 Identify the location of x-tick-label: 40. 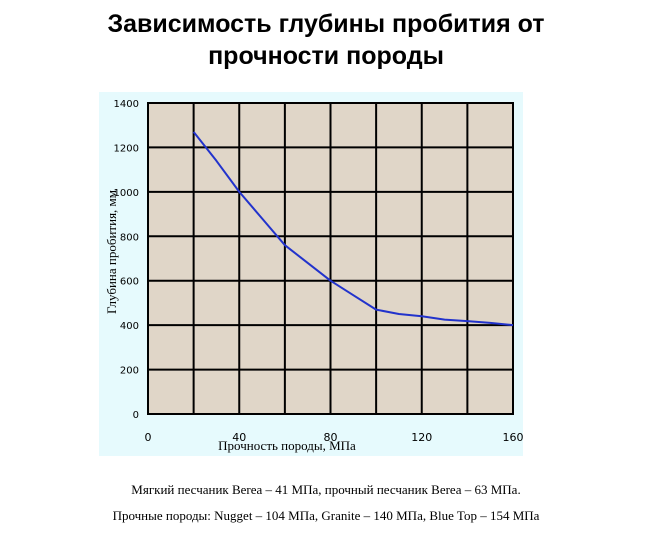
(239, 437).